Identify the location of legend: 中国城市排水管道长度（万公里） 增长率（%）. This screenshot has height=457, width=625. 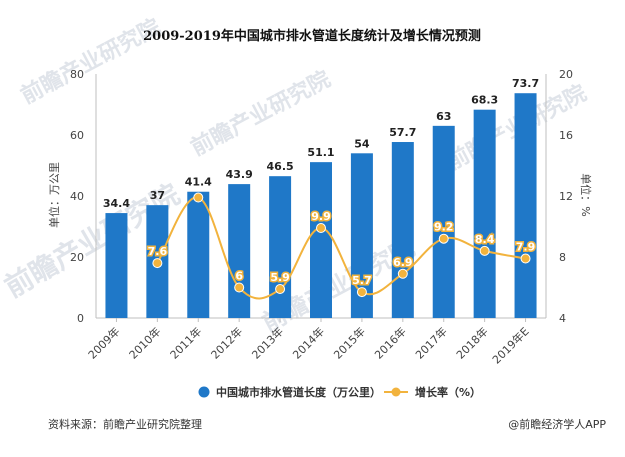
(339, 392).